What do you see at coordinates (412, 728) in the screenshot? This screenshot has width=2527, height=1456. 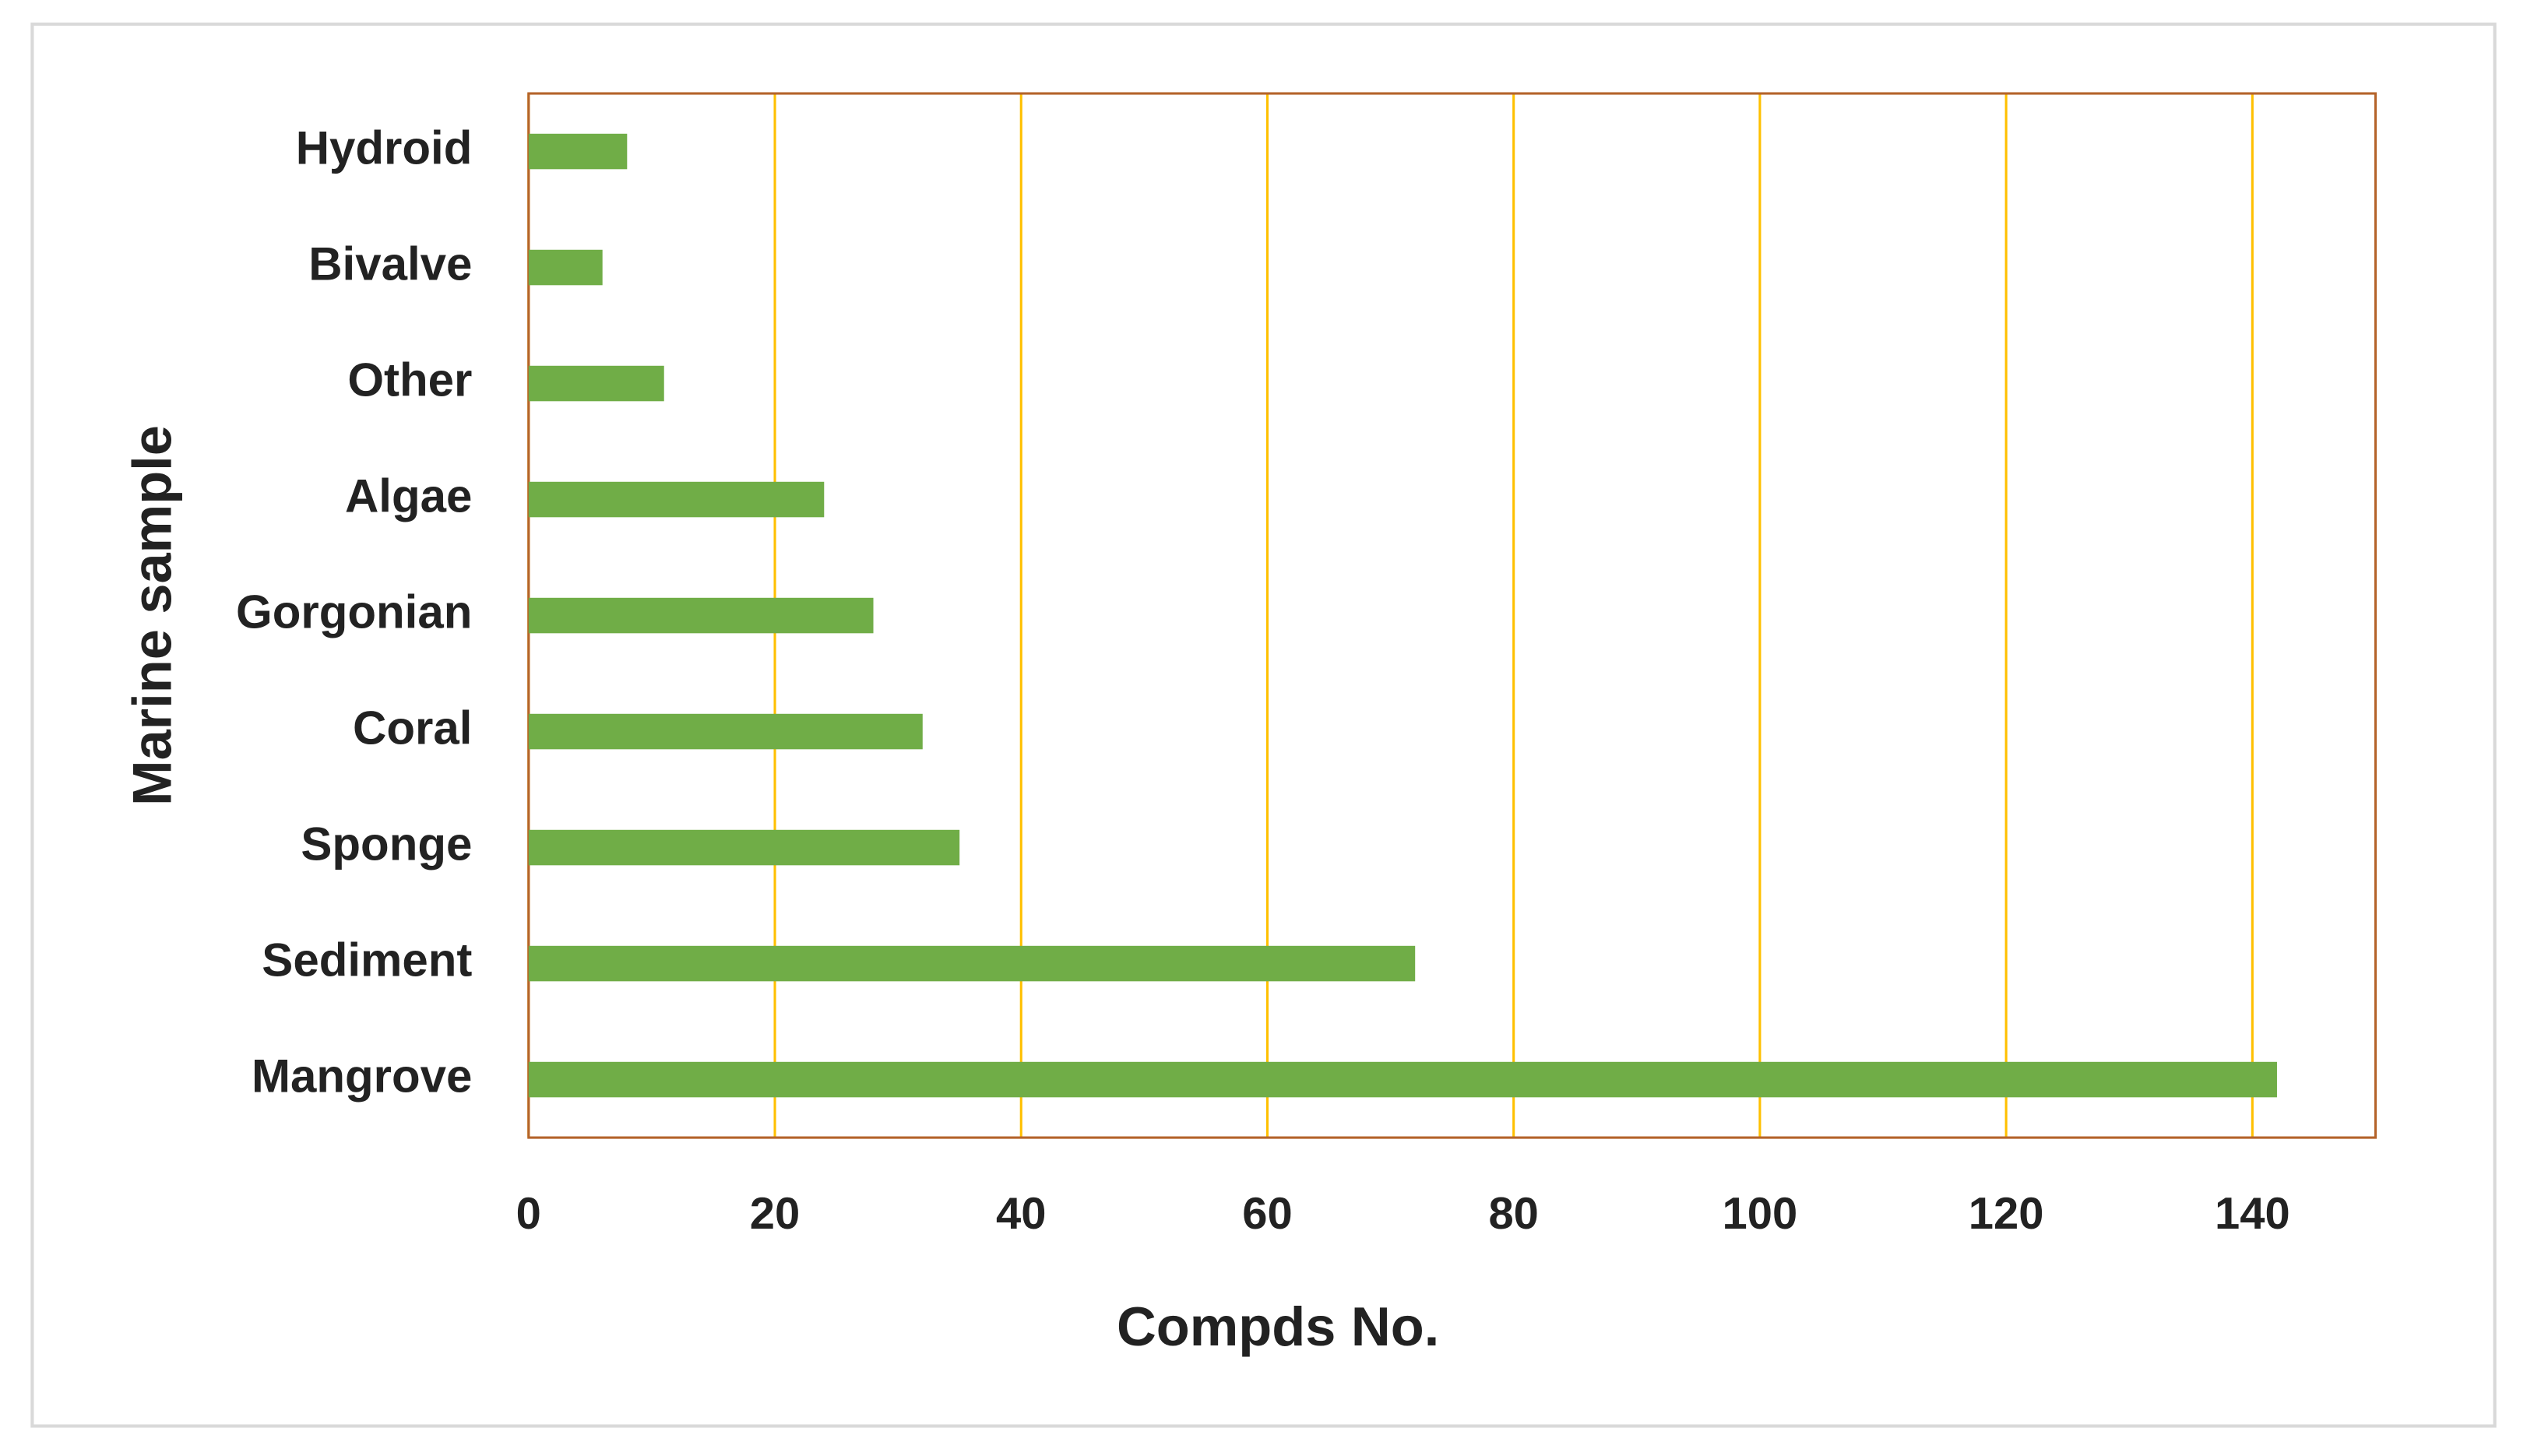 I see `y-tick-label: Coral` at bounding box center [412, 728].